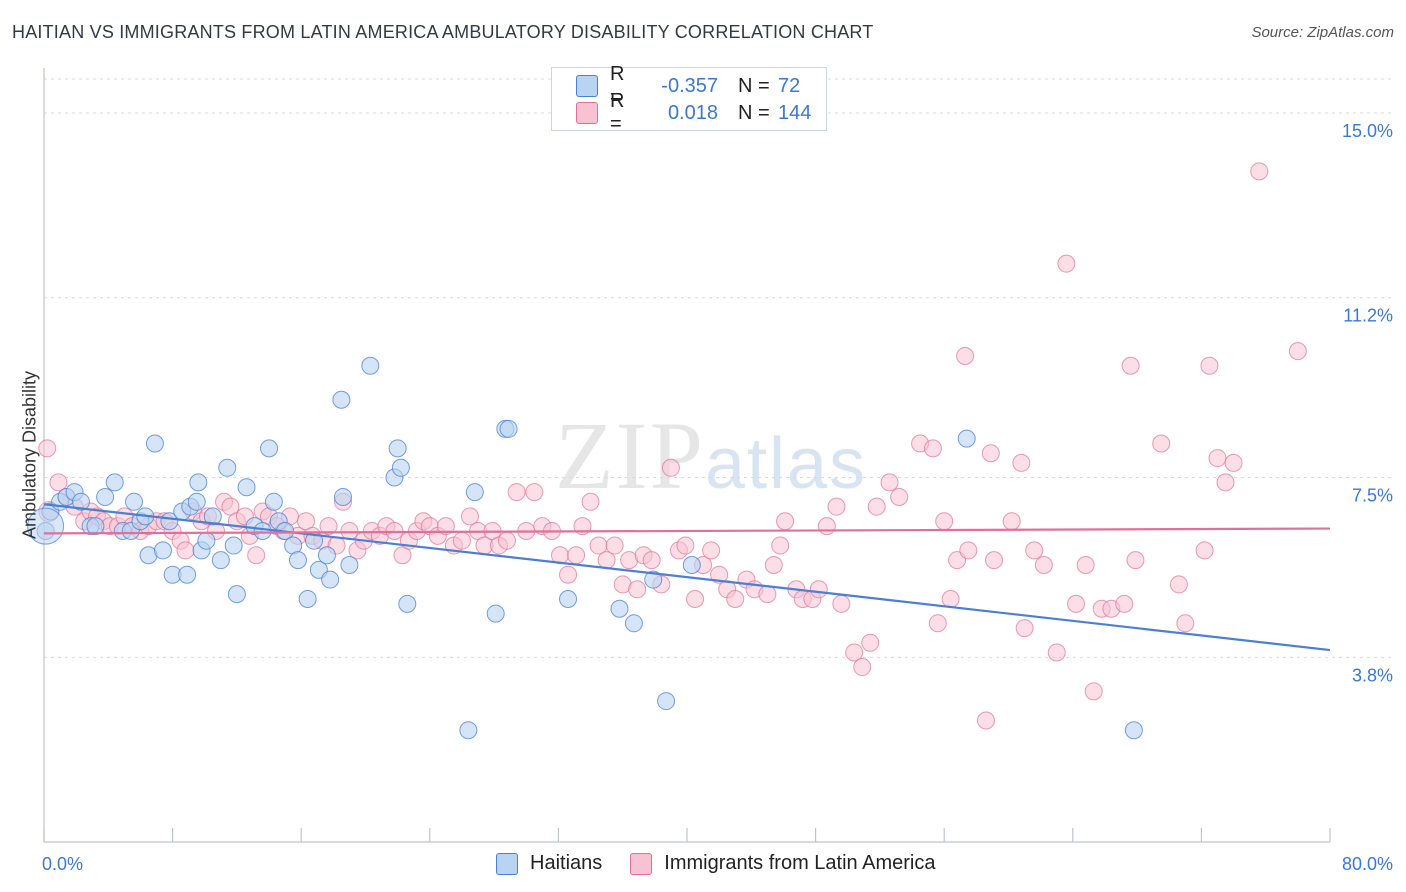 The width and height of the screenshot is (1406, 892). I want to click on x-tick-label: 0.0%, so click(62, 864).